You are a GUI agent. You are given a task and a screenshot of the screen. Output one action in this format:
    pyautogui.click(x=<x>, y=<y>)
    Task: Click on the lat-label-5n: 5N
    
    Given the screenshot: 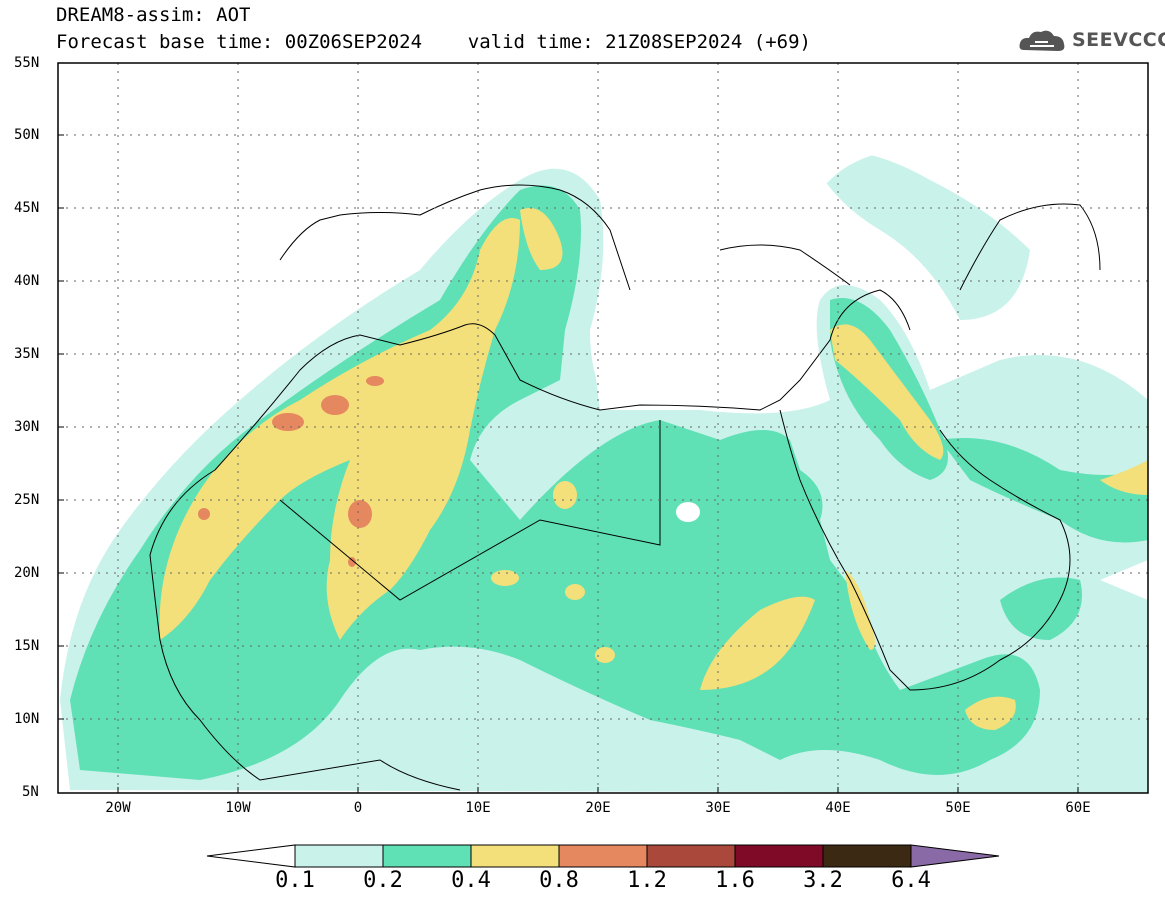 What is the action you would take?
    pyautogui.click(x=30, y=792)
    